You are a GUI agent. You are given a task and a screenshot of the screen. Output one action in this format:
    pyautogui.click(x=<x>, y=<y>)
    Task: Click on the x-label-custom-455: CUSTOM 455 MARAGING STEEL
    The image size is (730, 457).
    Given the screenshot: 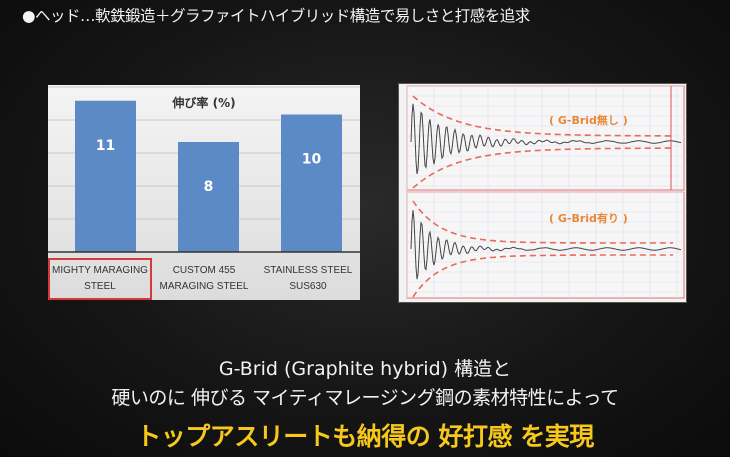 What is the action you would take?
    pyautogui.click(x=204, y=278)
    